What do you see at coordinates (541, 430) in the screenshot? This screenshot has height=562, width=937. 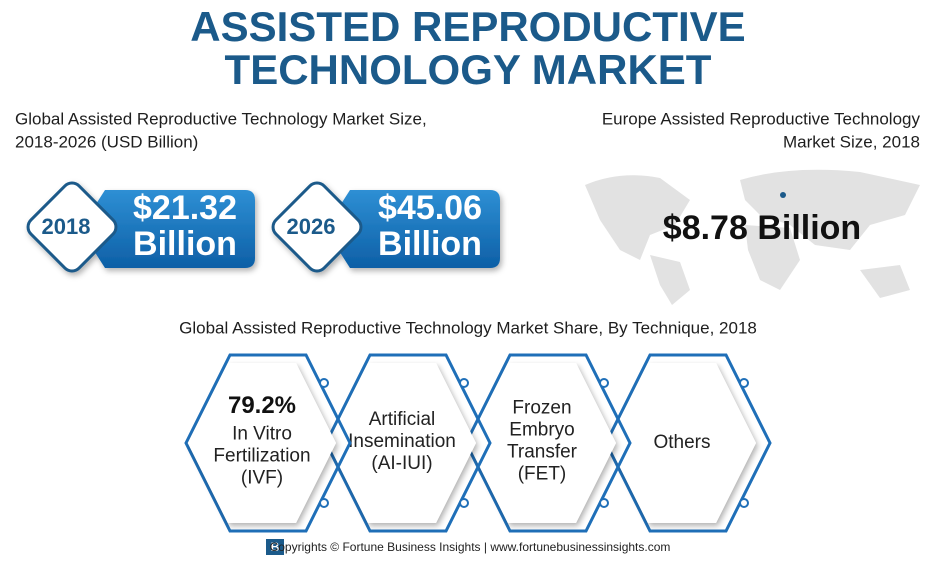 I see `technique-label: Embryo` at bounding box center [541, 430].